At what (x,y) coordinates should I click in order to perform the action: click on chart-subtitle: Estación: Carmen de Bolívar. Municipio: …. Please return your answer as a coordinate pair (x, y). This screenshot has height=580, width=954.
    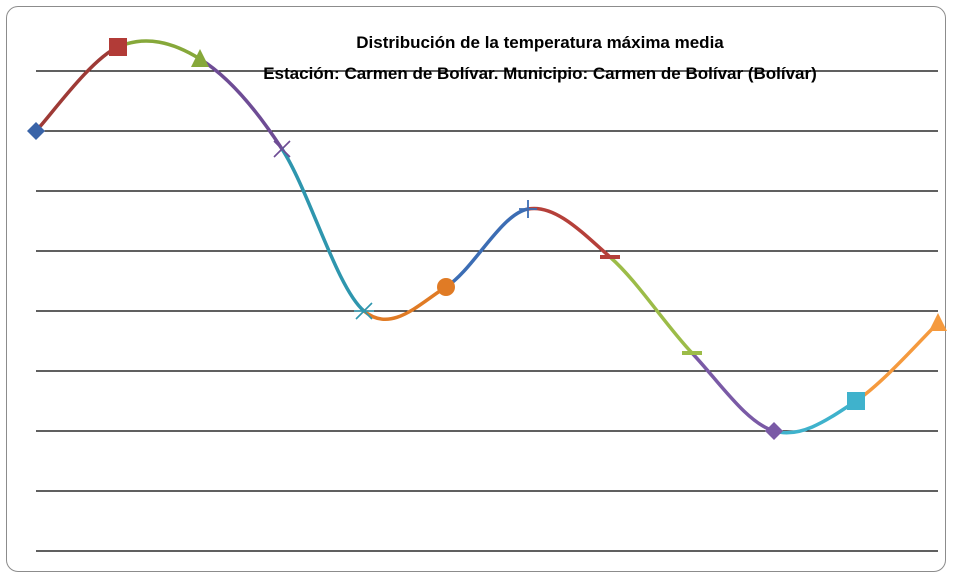
    Looking at the image, I should click on (540, 73).